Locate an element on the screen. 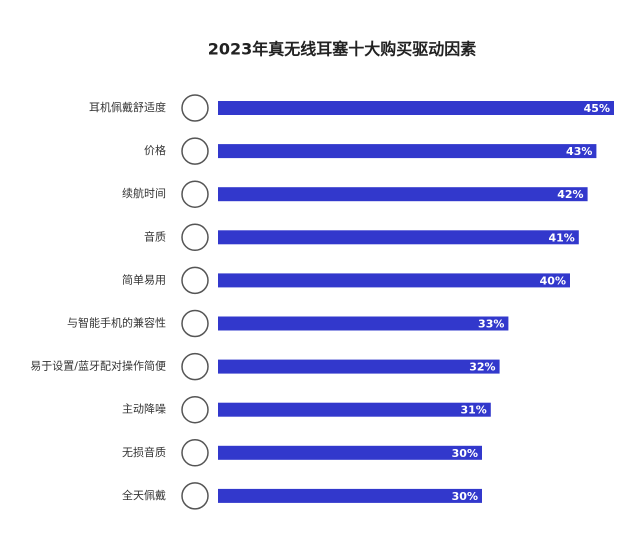 The width and height of the screenshot is (641, 536). value-label: 31% is located at coordinates (473, 410).